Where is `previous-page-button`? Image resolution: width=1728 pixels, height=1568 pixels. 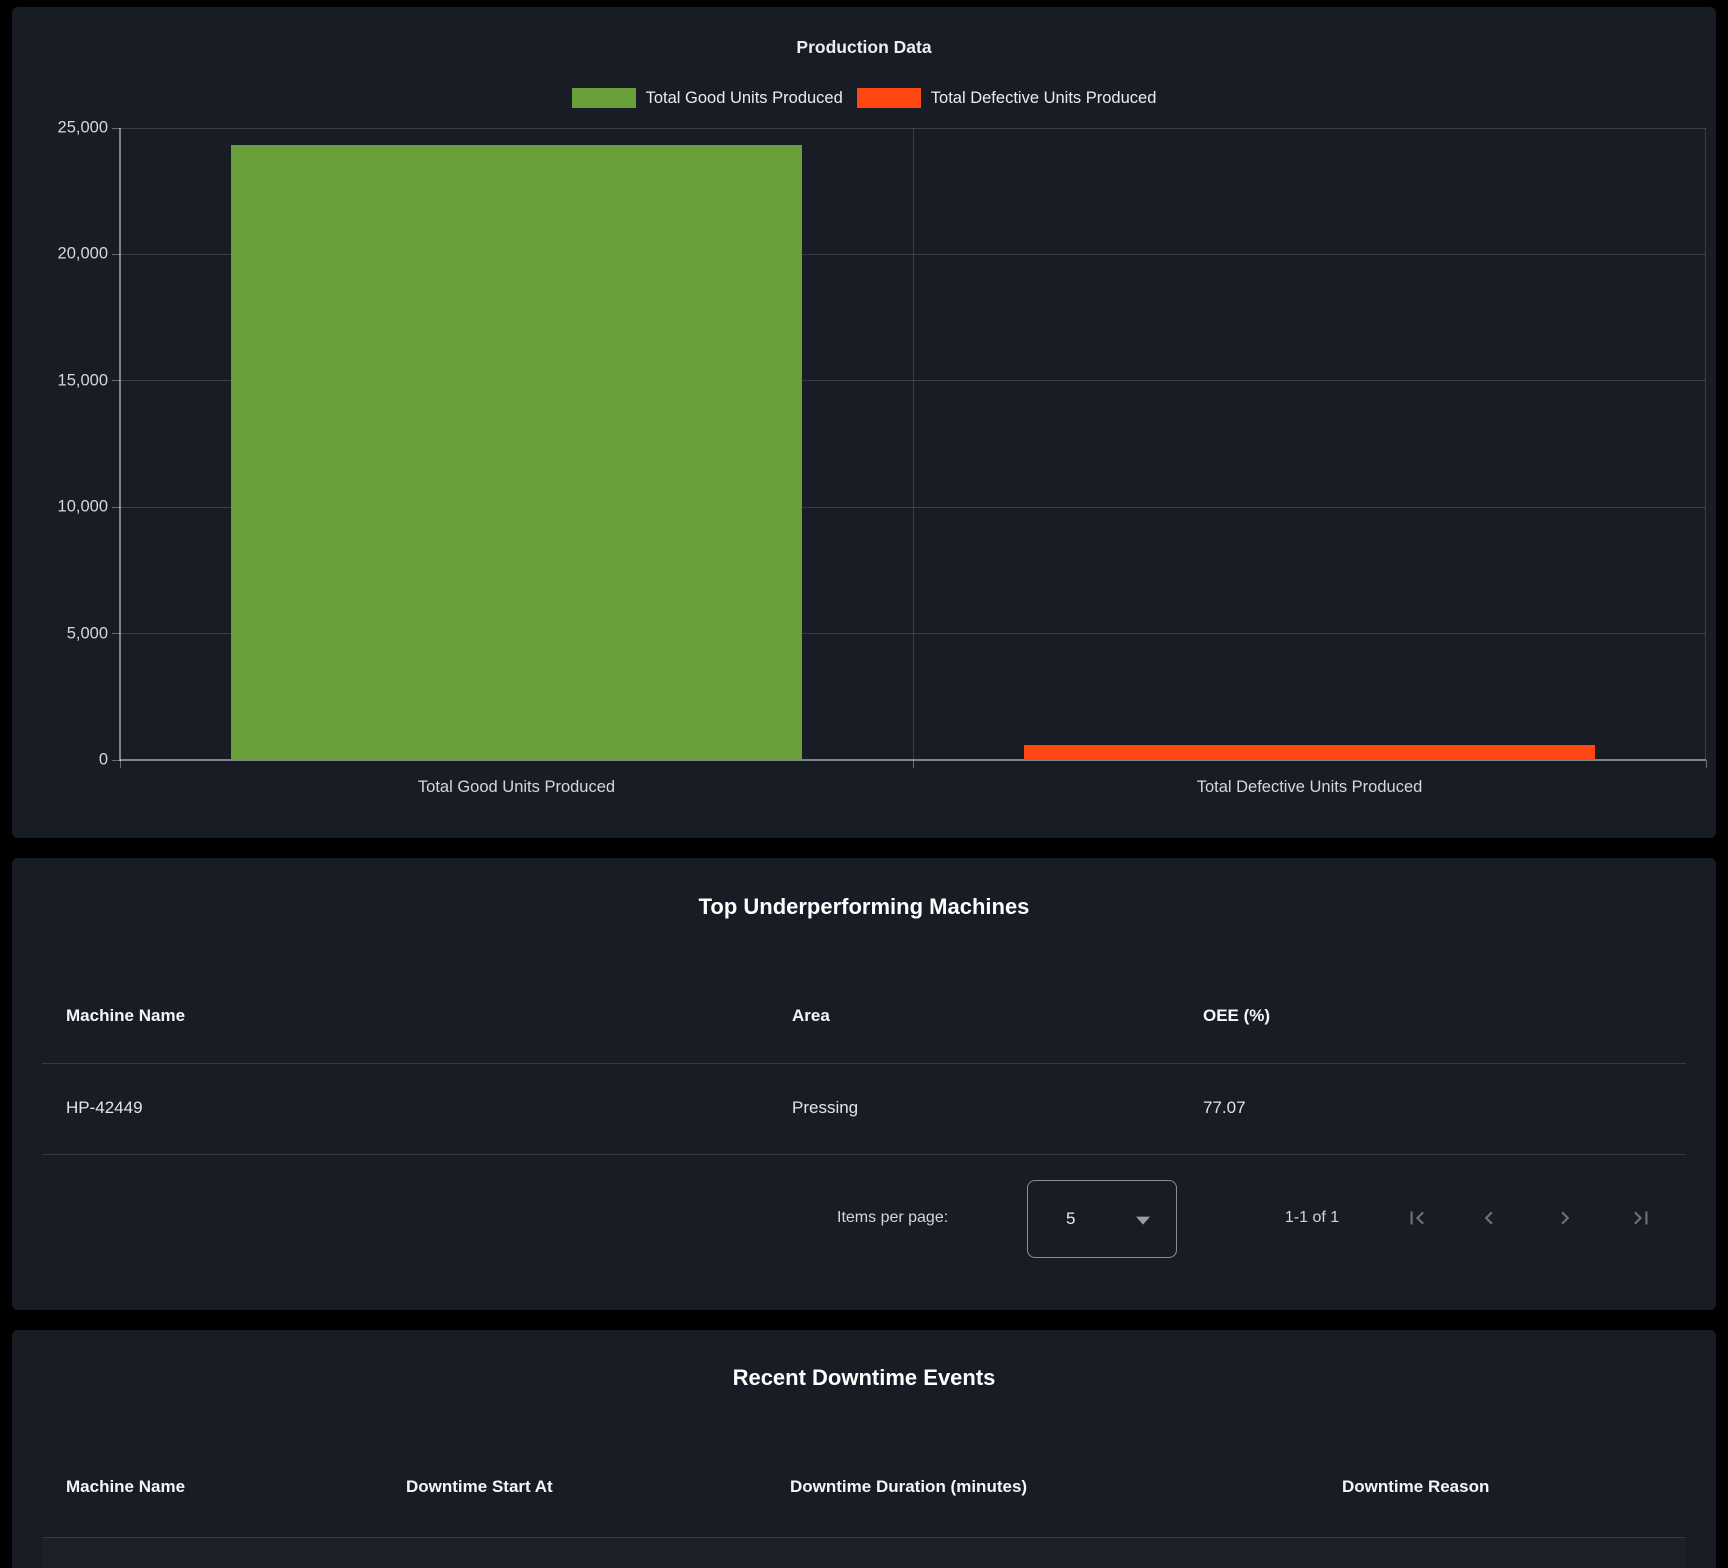
previous-page-button is located at coordinates (1489, 1218).